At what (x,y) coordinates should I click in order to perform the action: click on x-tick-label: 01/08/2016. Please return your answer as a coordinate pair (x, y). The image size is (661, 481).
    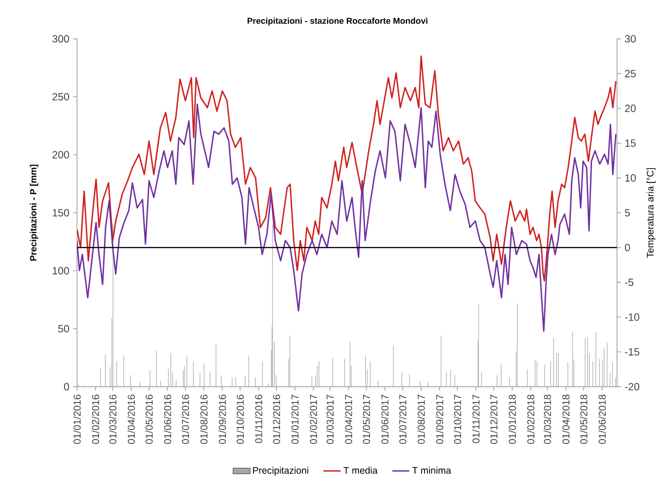
    Looking at the image, I should click on (204, 419).